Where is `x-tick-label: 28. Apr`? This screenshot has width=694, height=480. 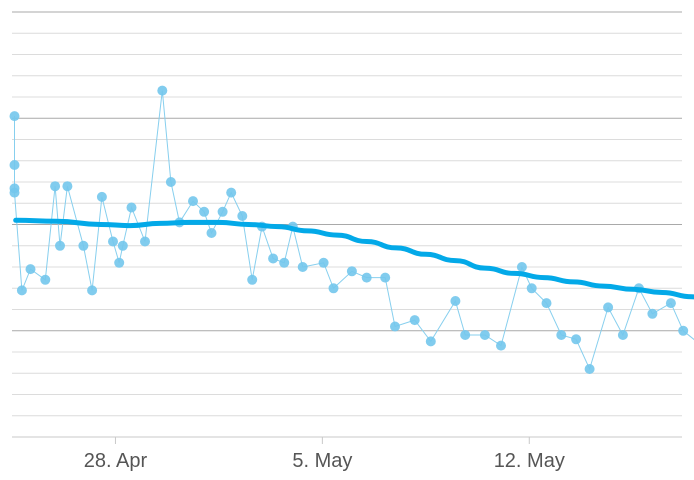
x-tick-label: 28. Apr is located at coordinates (116, 461).